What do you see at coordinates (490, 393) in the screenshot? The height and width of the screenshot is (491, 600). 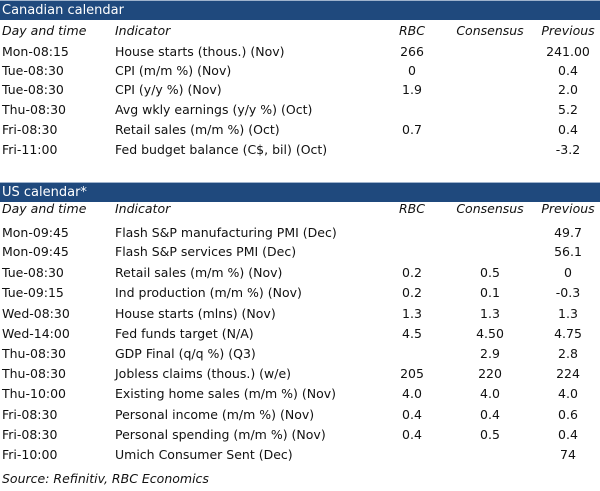 I see `cell-consensus: 4.0` at bounding box center [490, 393].